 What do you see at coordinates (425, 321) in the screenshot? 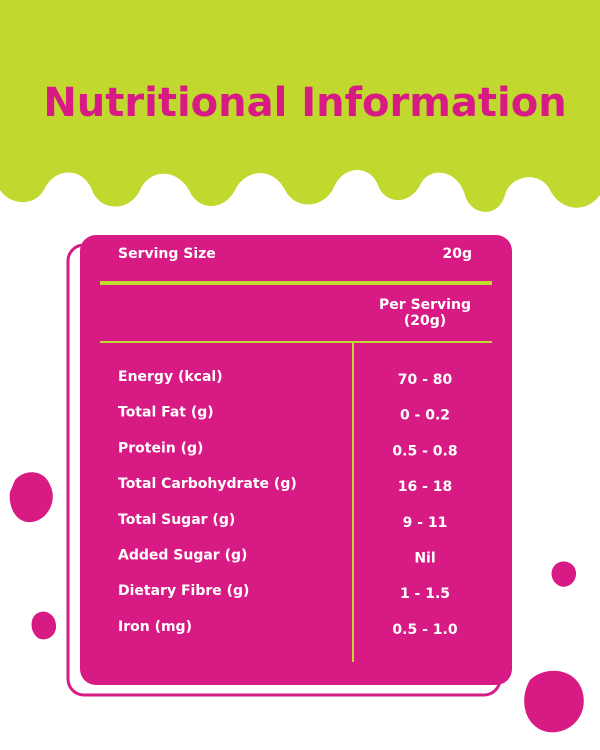
I see `column-header: (20g)` at bounding box center [425, 321].